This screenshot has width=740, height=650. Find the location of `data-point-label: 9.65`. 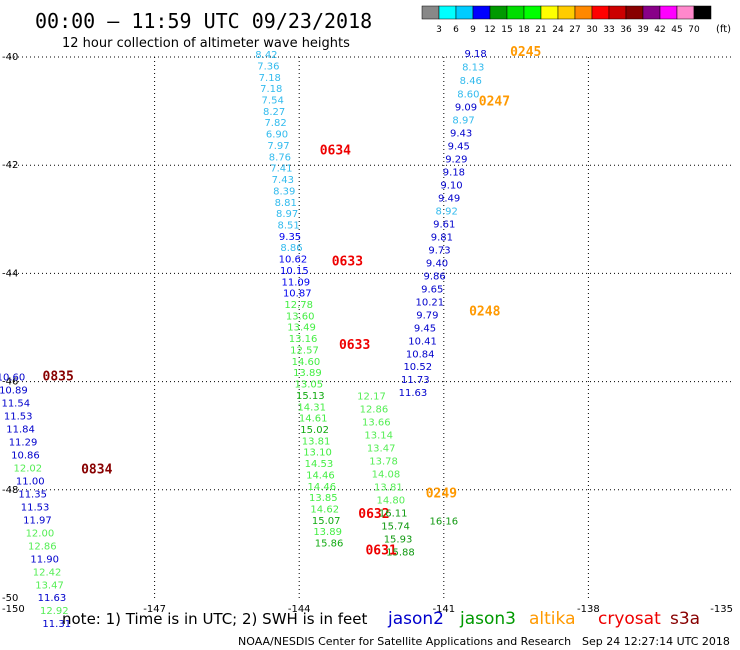

data-point-label: 9.65 is located at coordinates (432, 289).